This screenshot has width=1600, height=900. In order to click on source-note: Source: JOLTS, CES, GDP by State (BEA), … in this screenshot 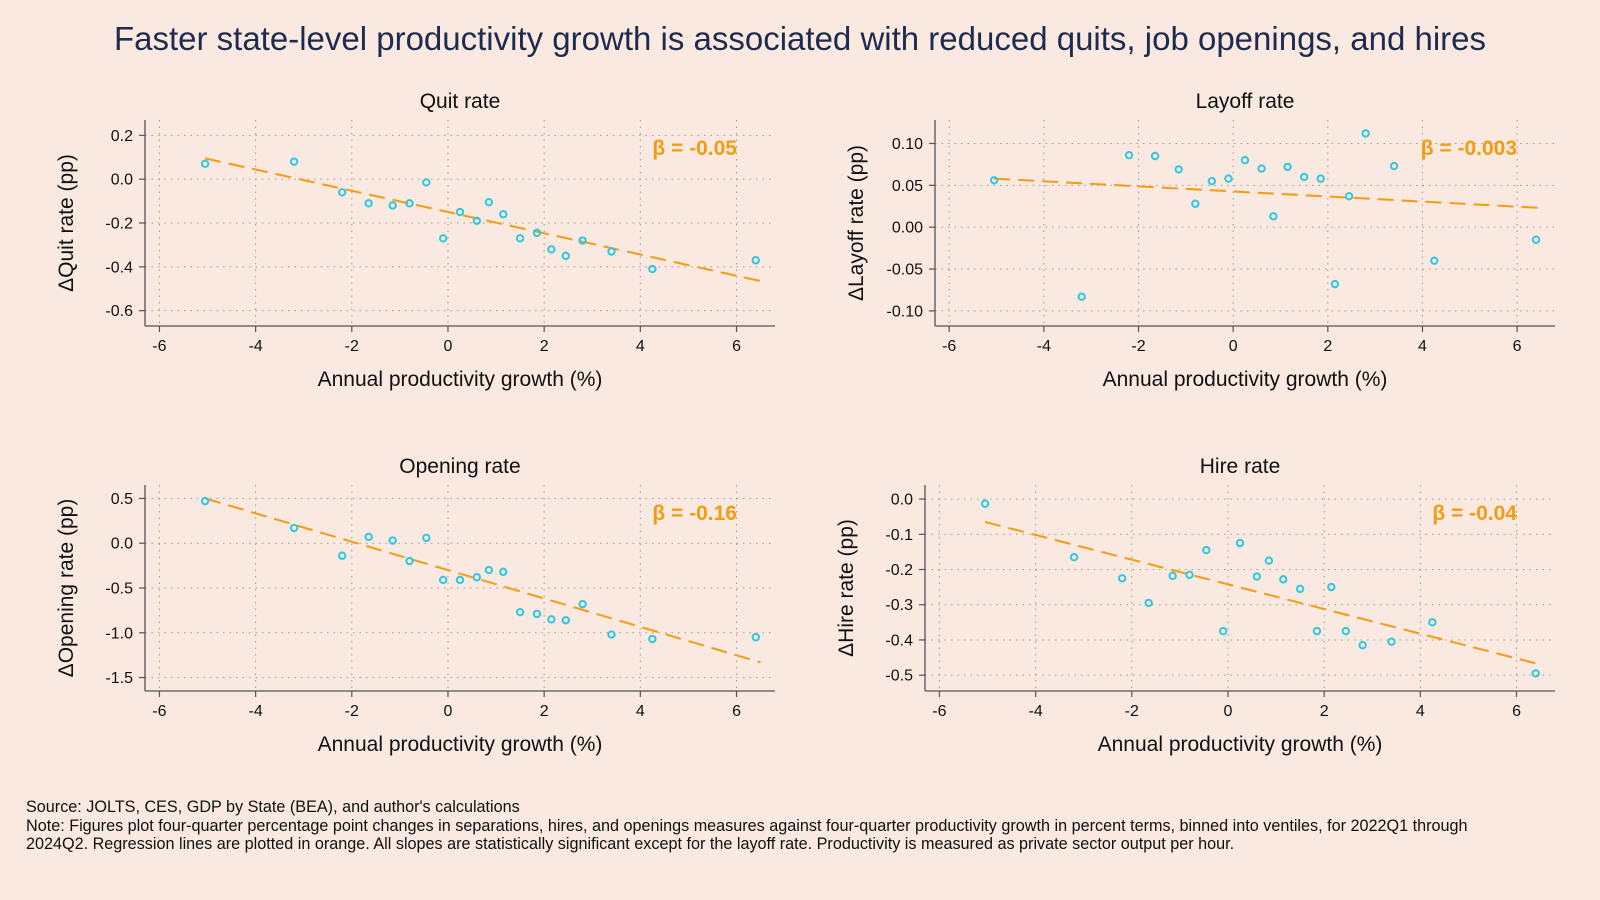, I will do `click(273, 807)`.